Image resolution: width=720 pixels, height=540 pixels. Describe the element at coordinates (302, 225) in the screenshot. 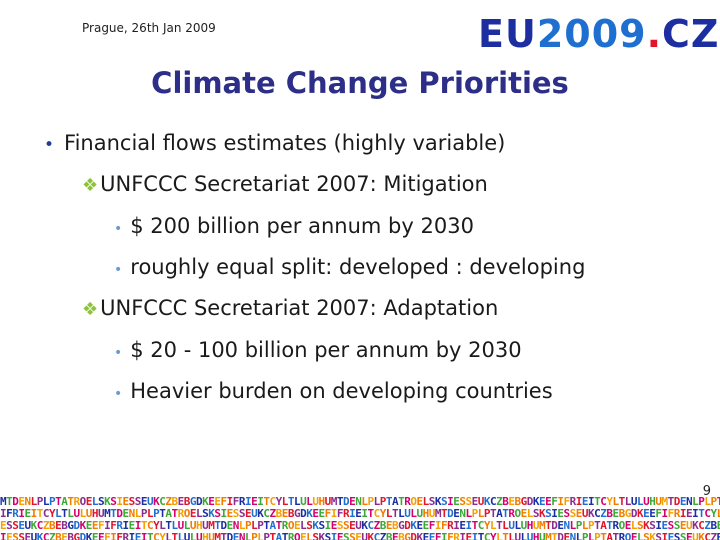

I see `bullet-text: $ 200 billion per annum by 2030` at that location.